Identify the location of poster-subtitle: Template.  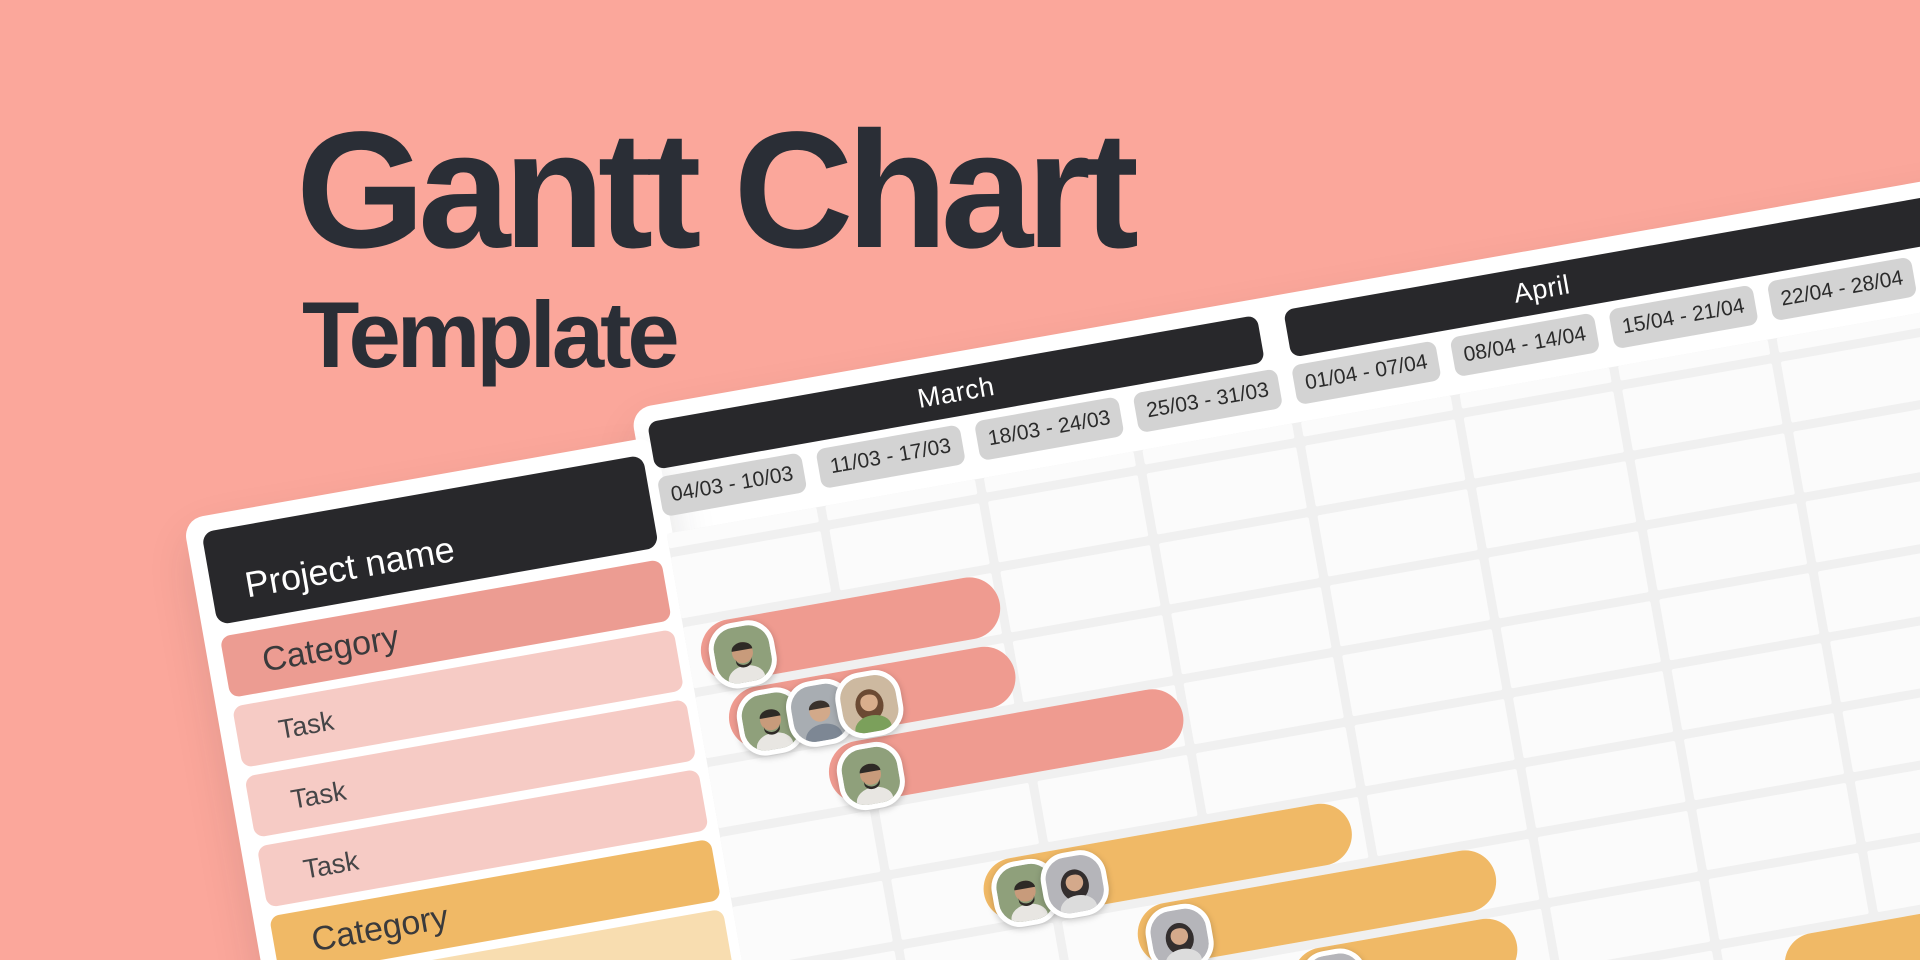
(491, 334).